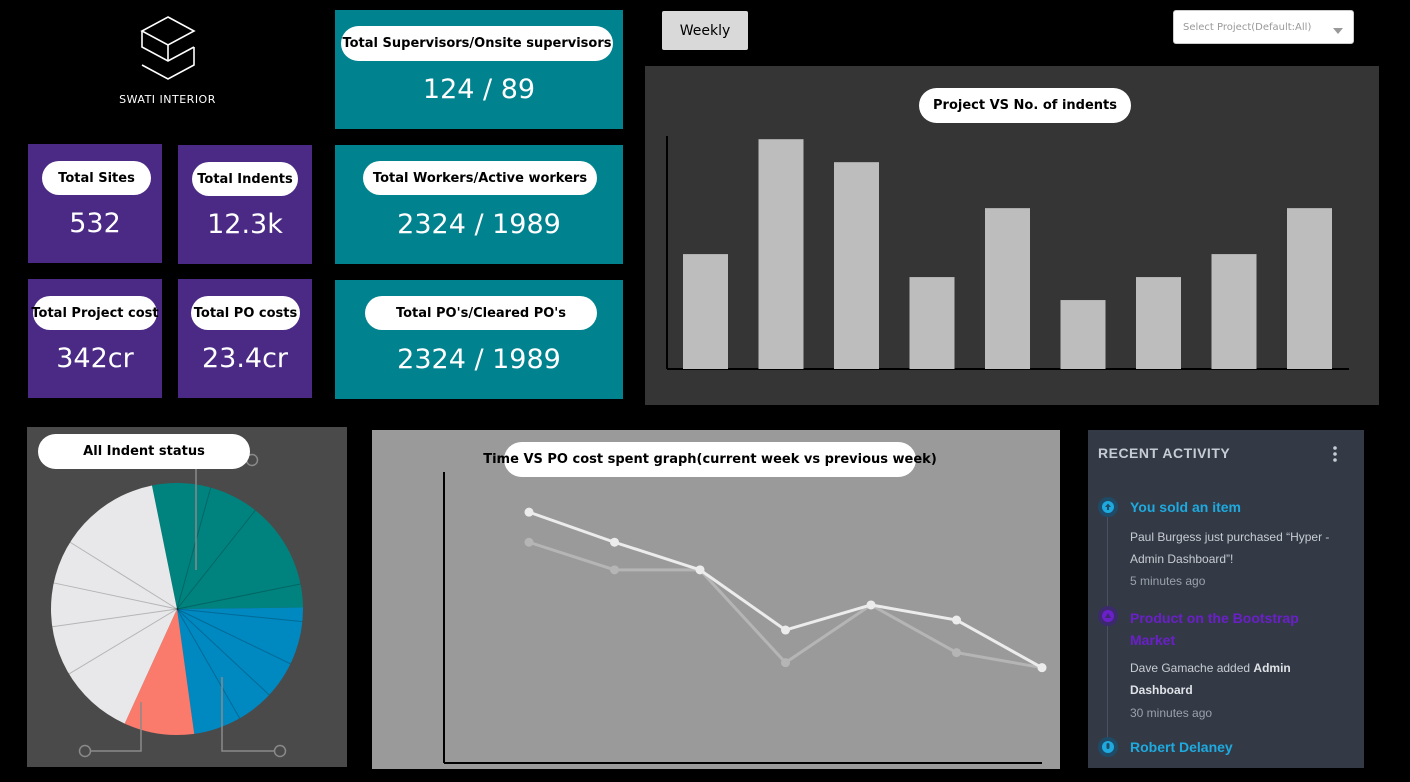 The height and width of the screenshot is (782, 1410). I want to click on logo-mark-icon, so click(167, 48).